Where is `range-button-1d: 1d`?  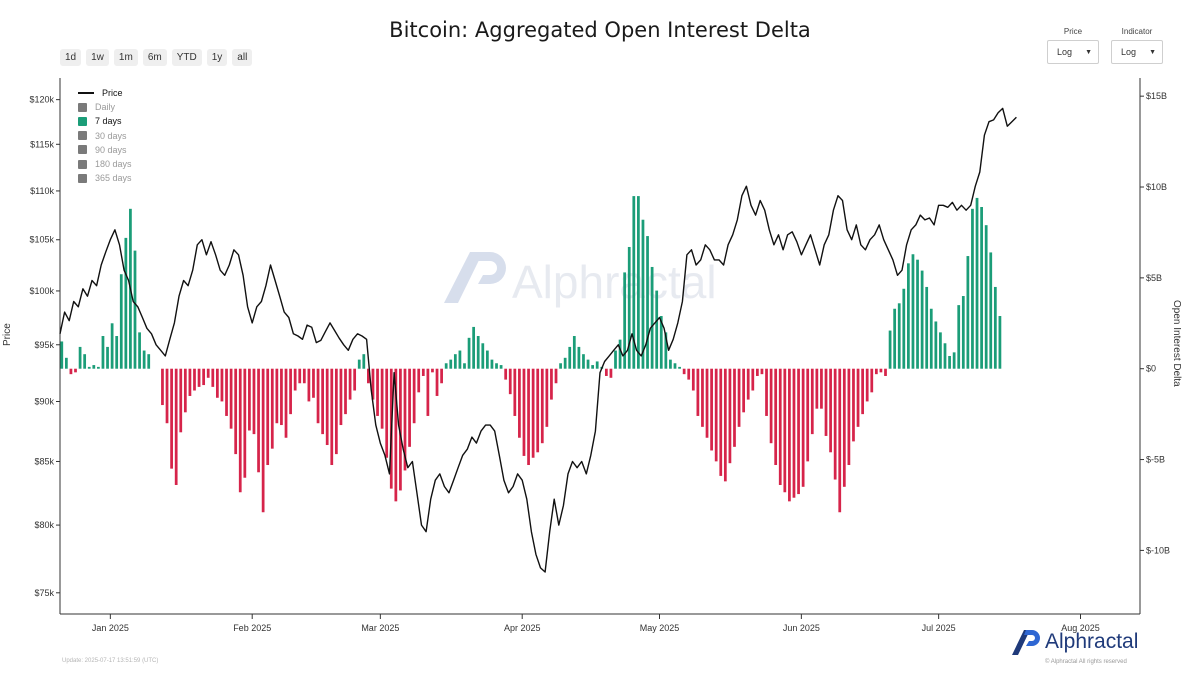 range-button-1d: 1d is located at coordinates (71, 57).